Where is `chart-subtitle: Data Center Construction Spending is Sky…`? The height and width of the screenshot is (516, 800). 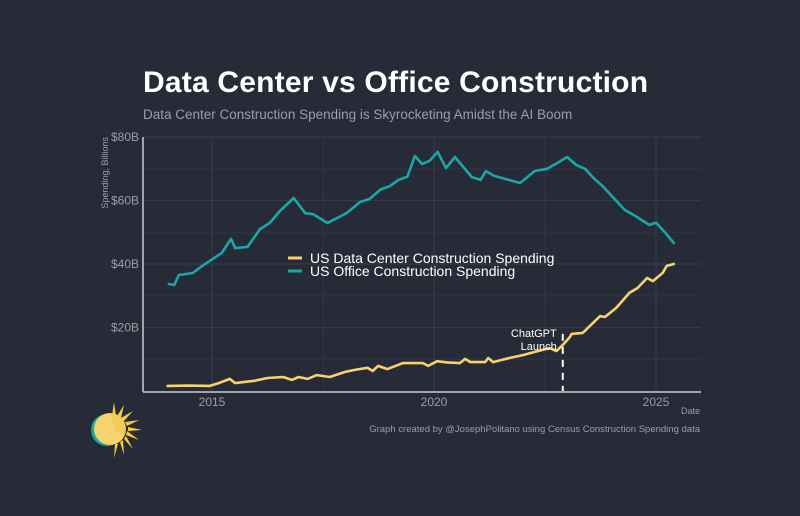 chart-subtitle: Data Center Construction Spending is Sky… is located at coordinates (358, 114).